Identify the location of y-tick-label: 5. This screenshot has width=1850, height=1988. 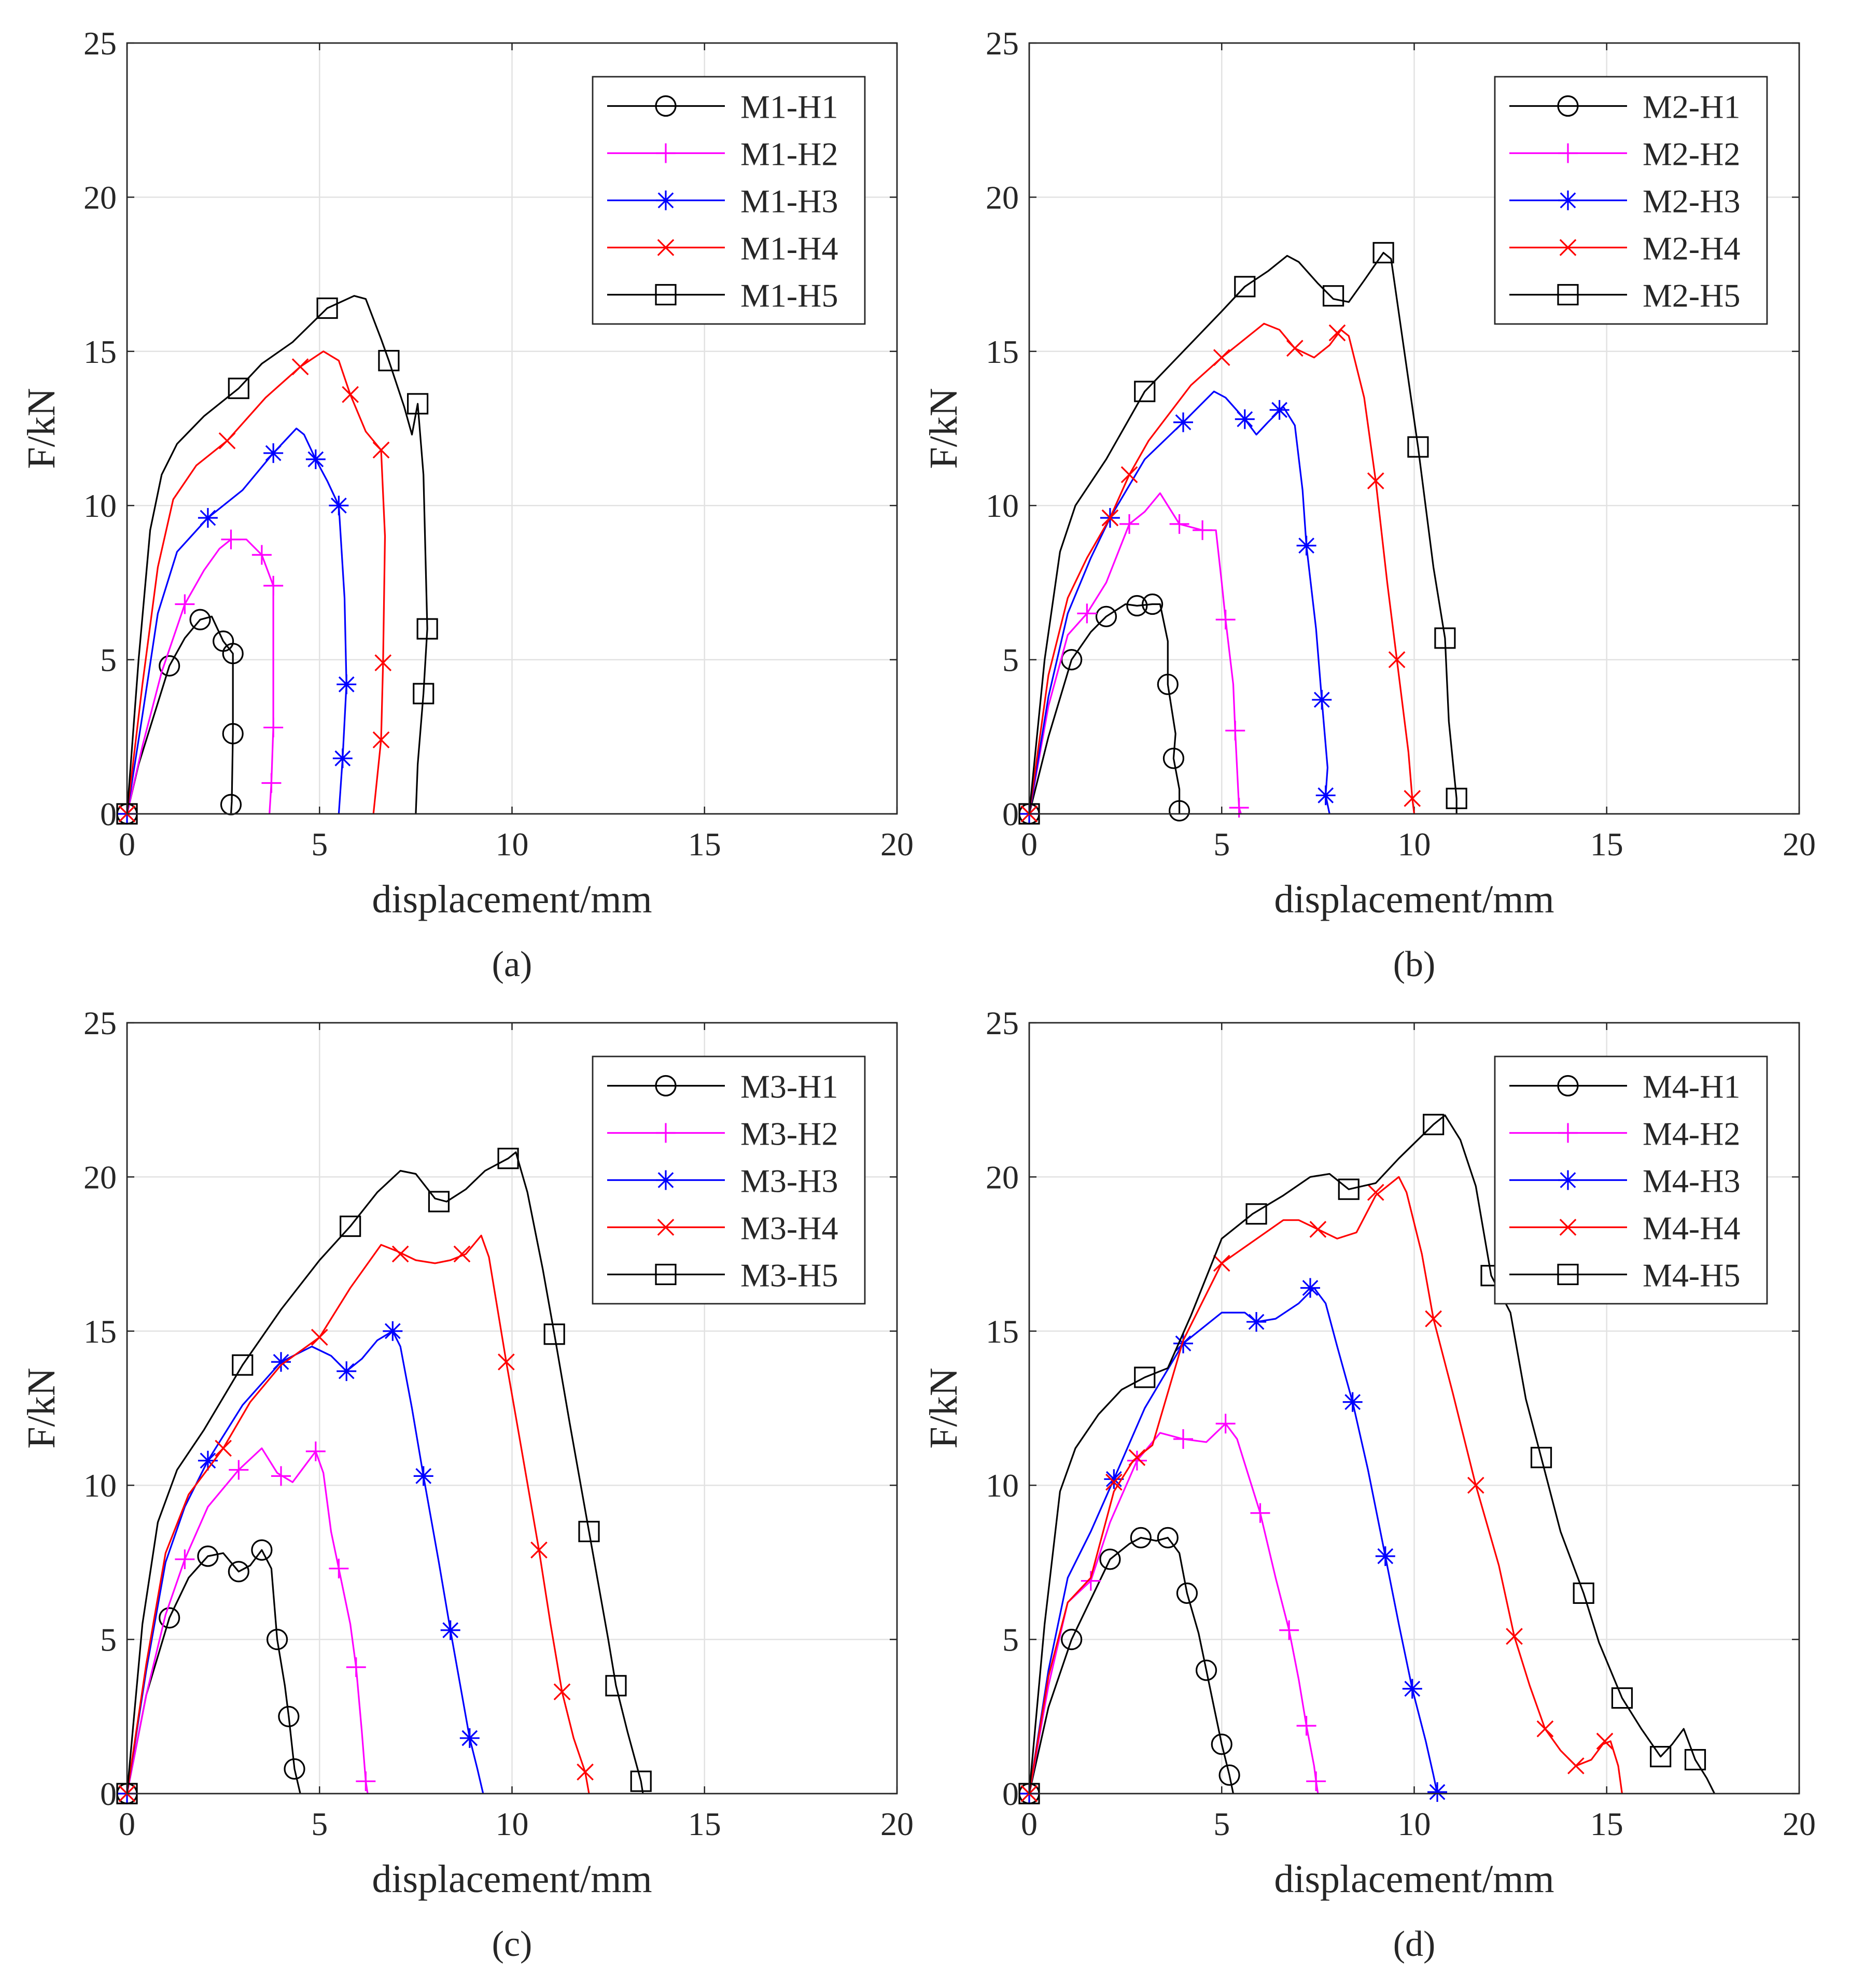
(1010, 1640).